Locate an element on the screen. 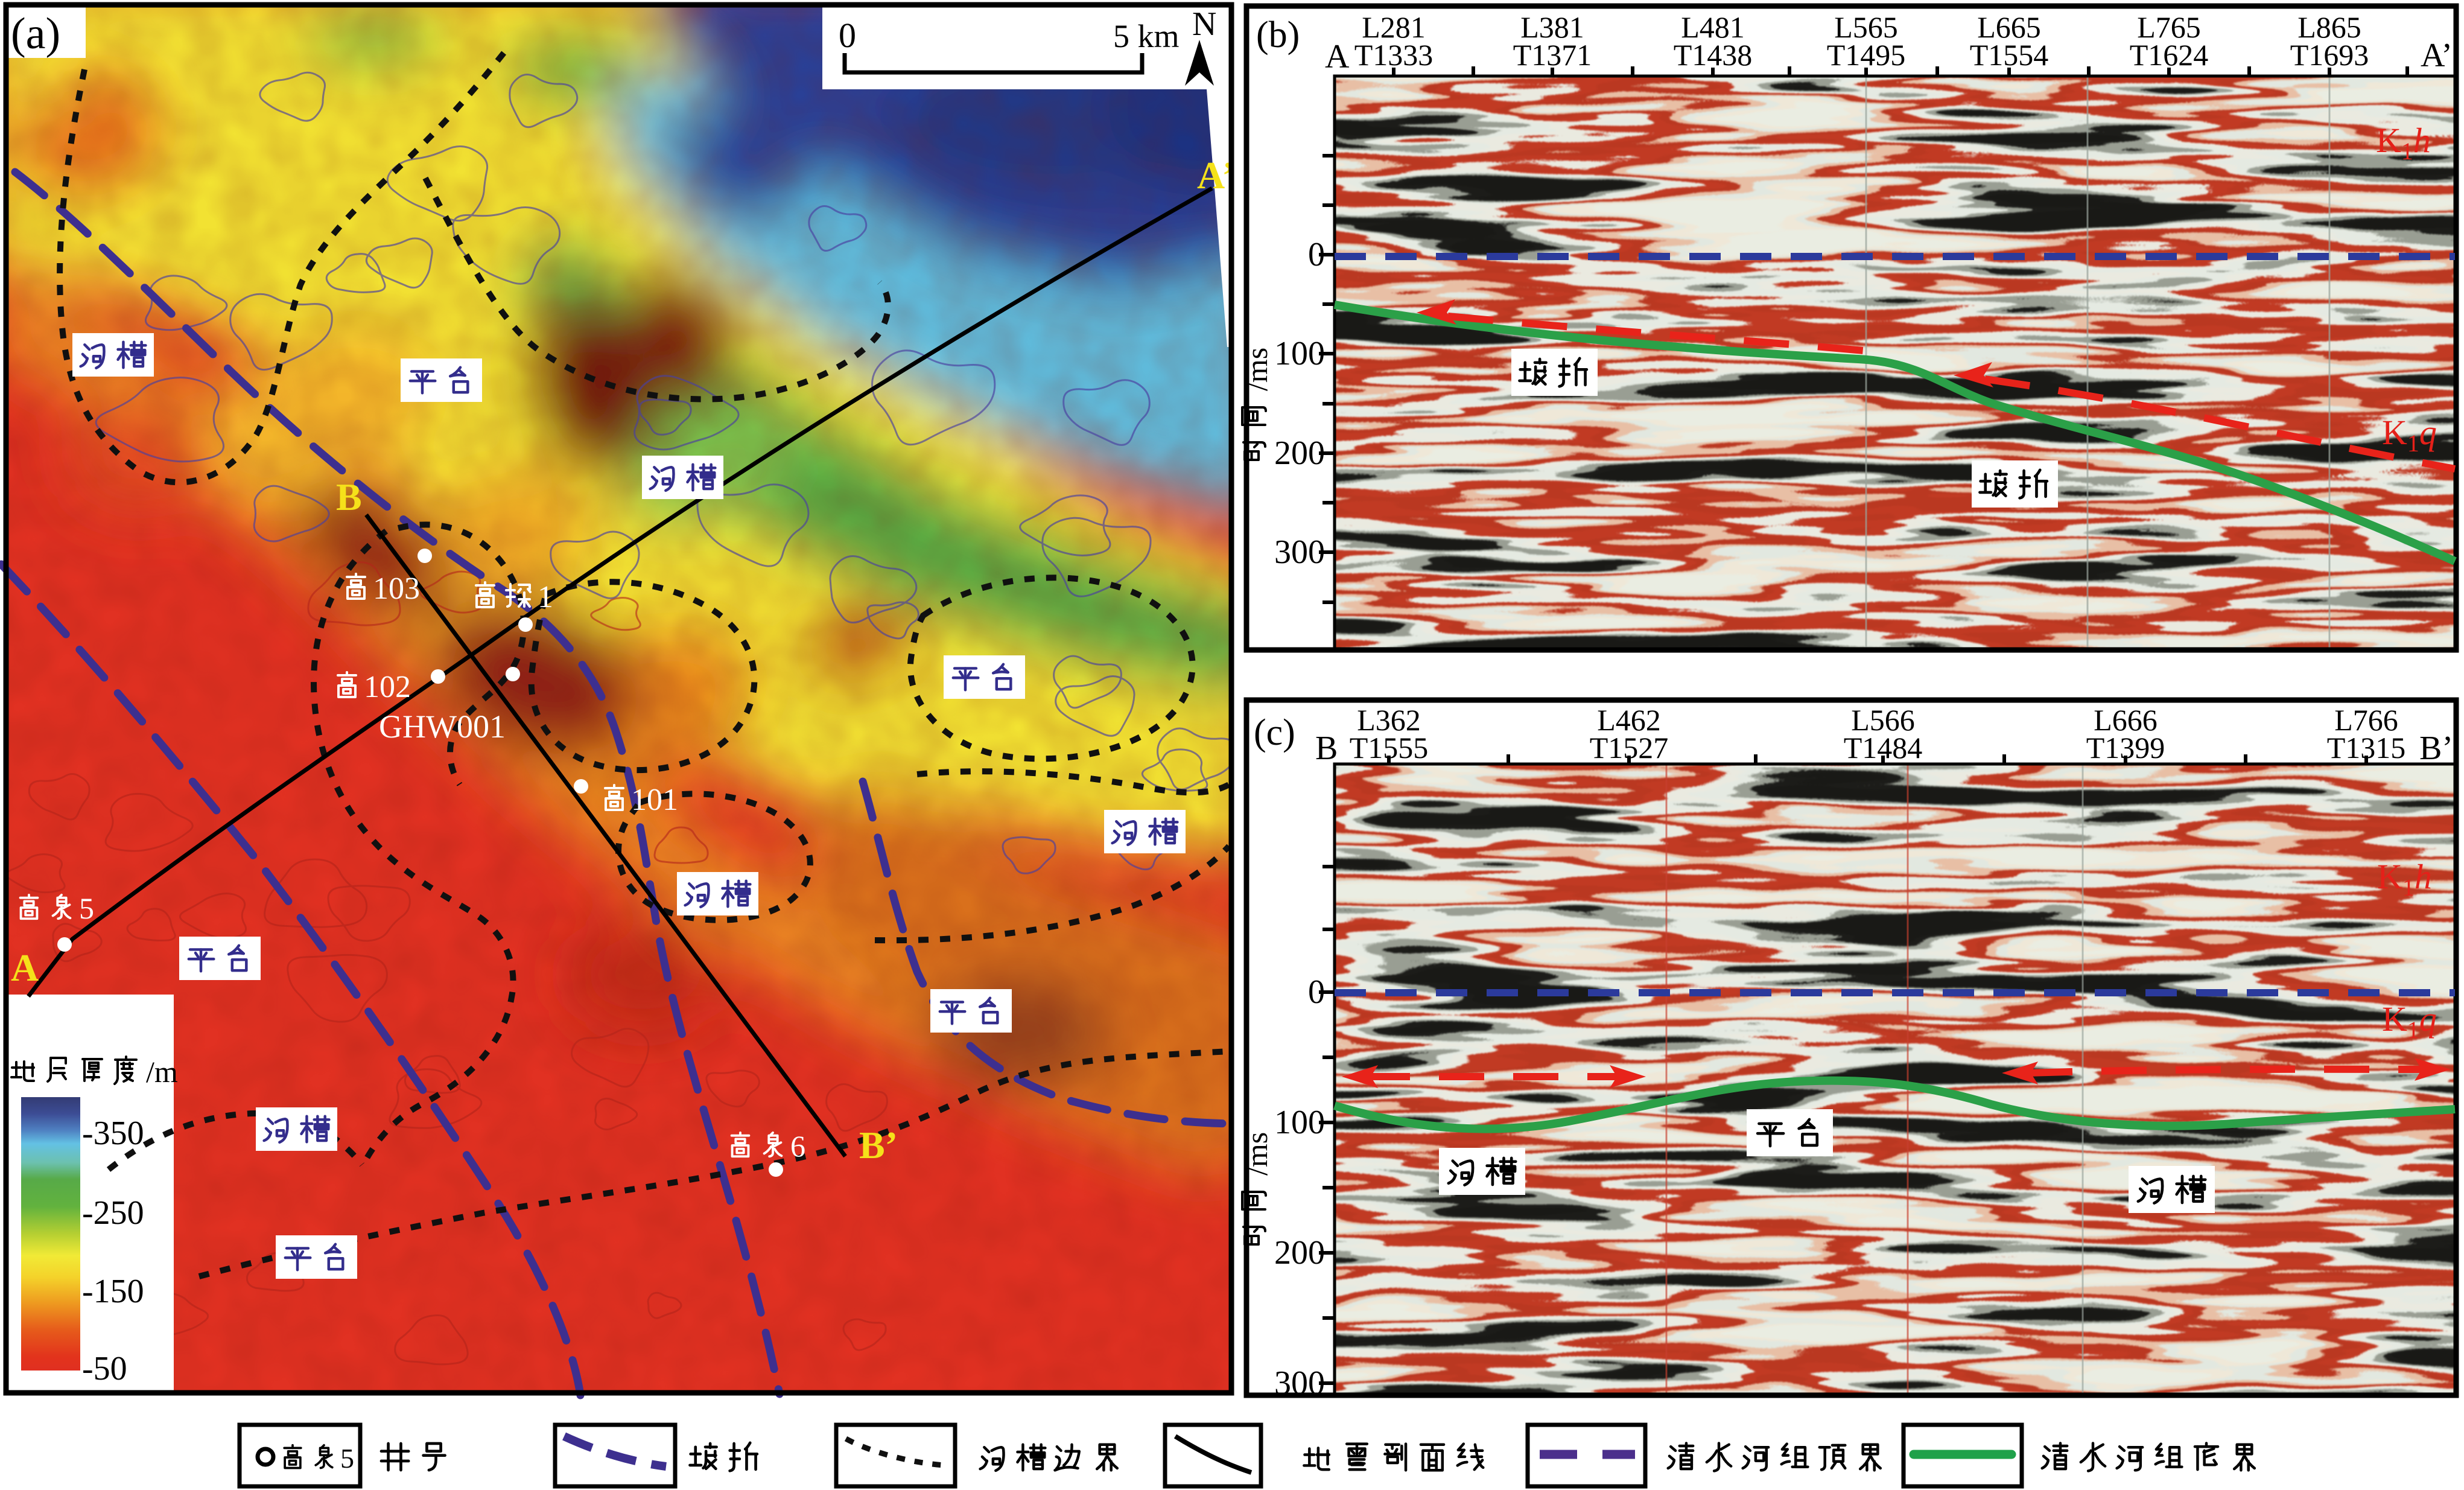 This screenshot has height=1490, width=2464. svg-text: GHW001 is located at coordinates (443, 726).